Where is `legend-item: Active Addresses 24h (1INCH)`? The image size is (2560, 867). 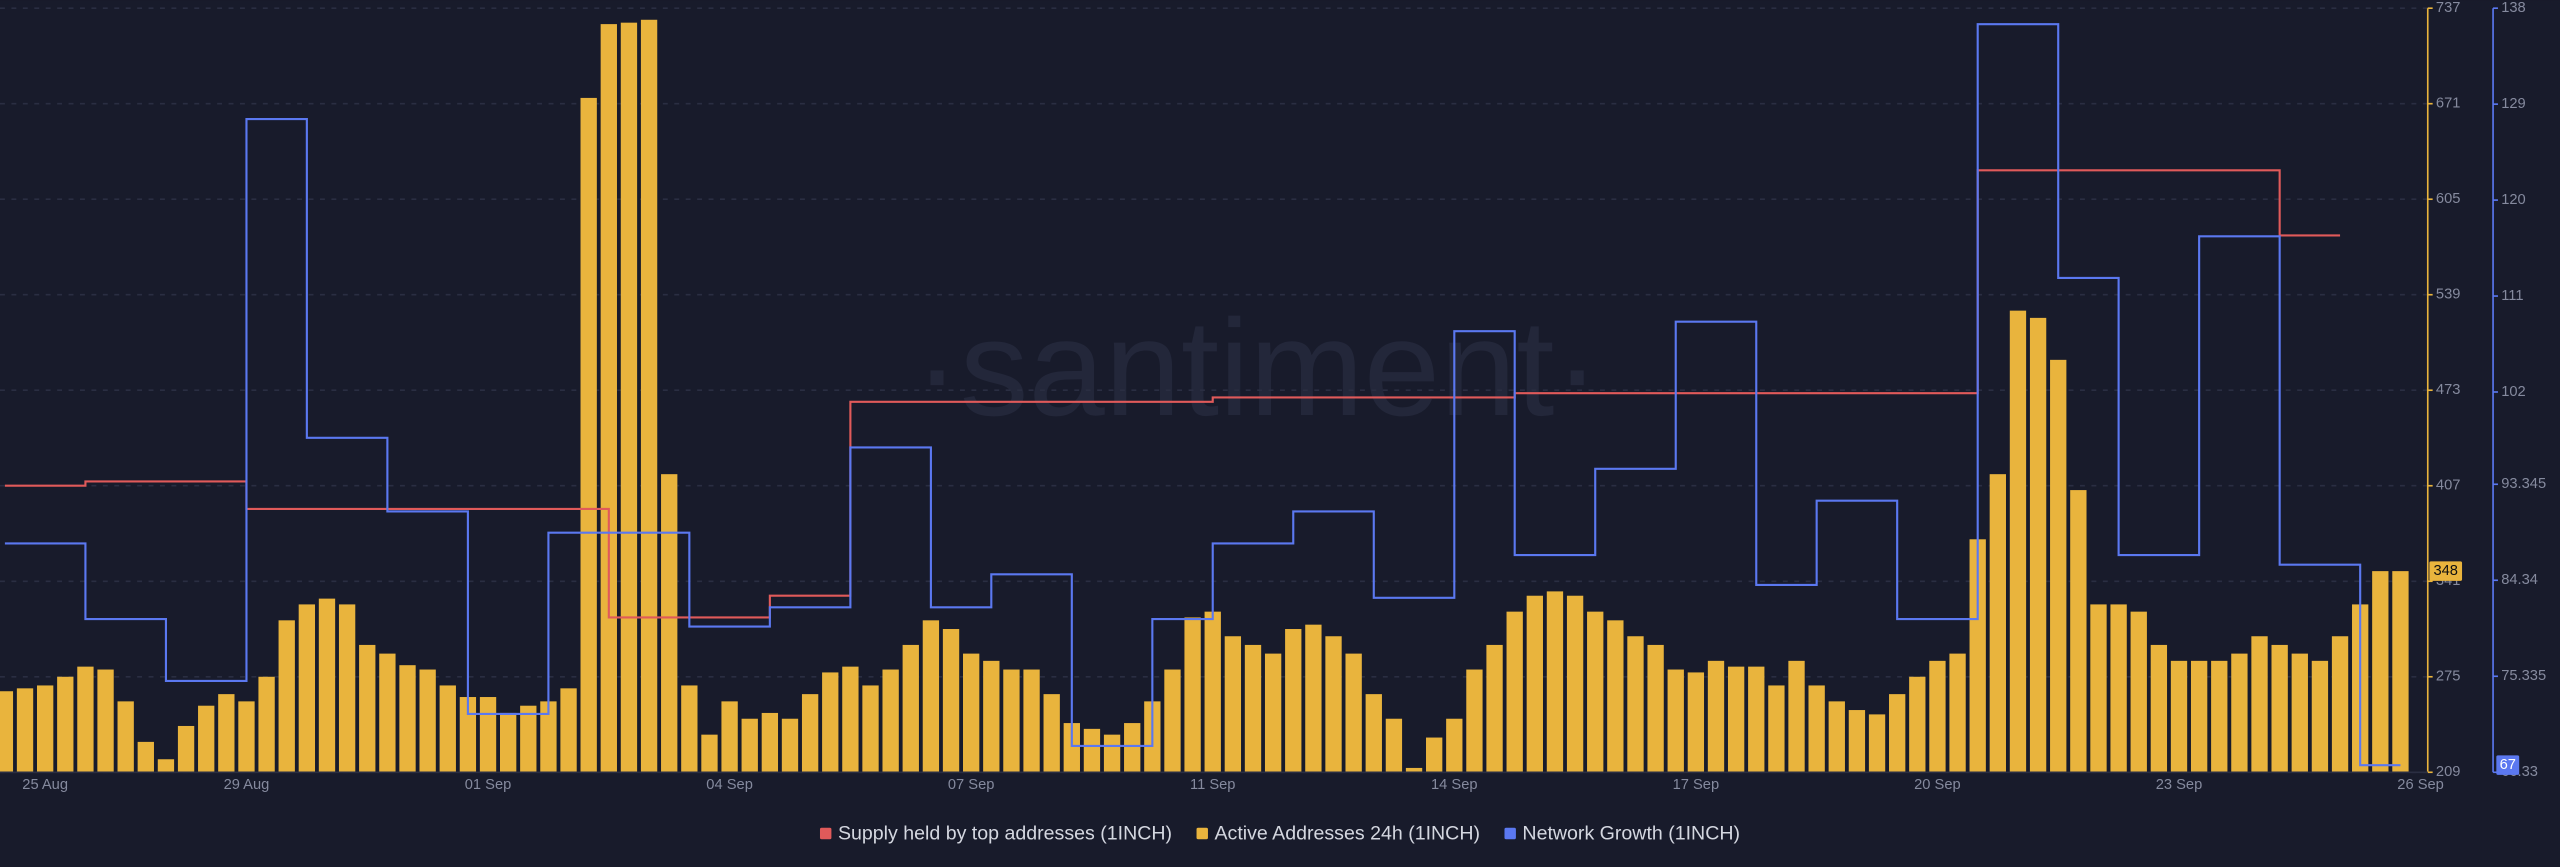
legend-item: Active Addresses 24h (1INCH) is located at coordinates (1338, 833).